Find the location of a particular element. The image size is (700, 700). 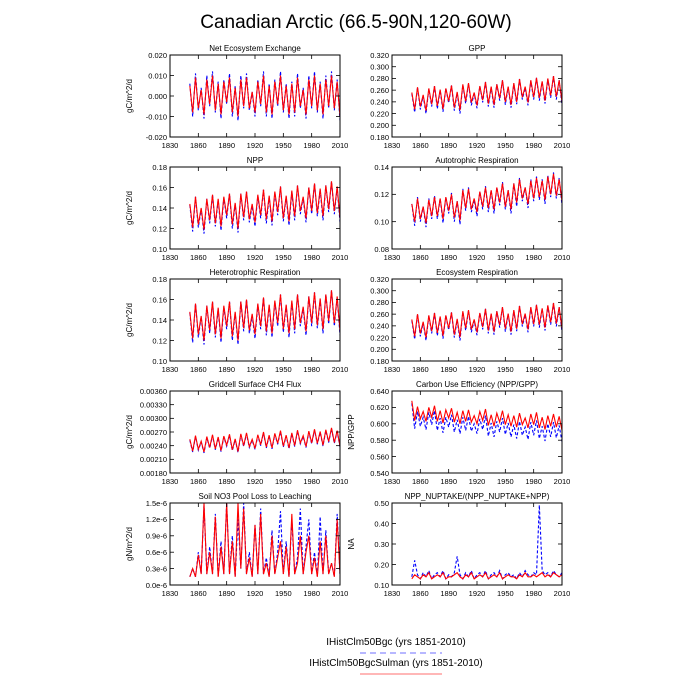

y-tick-label: -0.020 is located at coordinates (156, 137).